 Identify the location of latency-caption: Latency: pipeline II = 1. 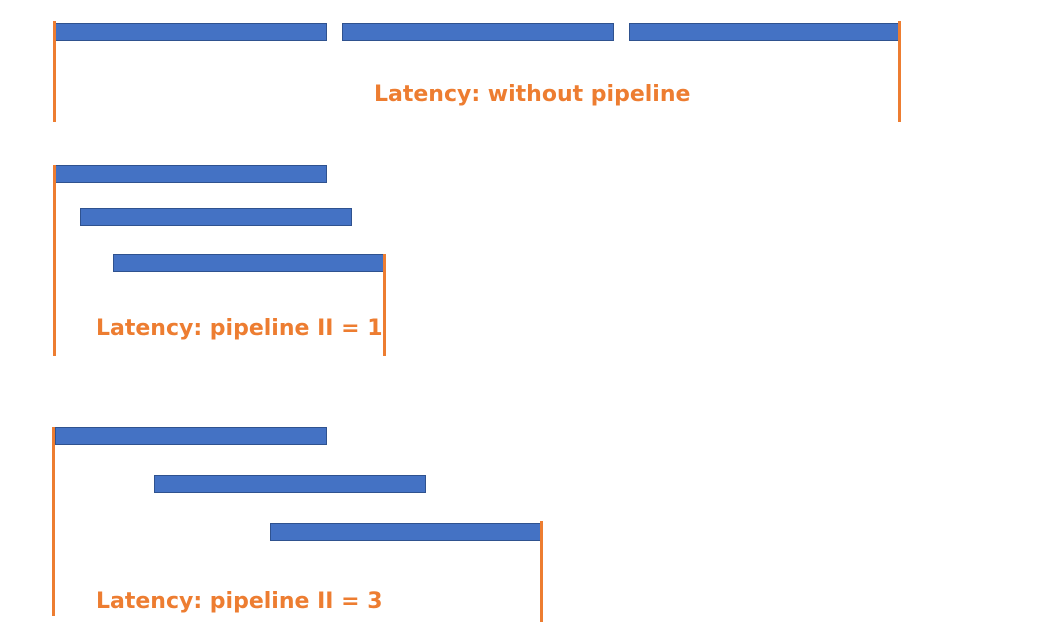
(239, 328).